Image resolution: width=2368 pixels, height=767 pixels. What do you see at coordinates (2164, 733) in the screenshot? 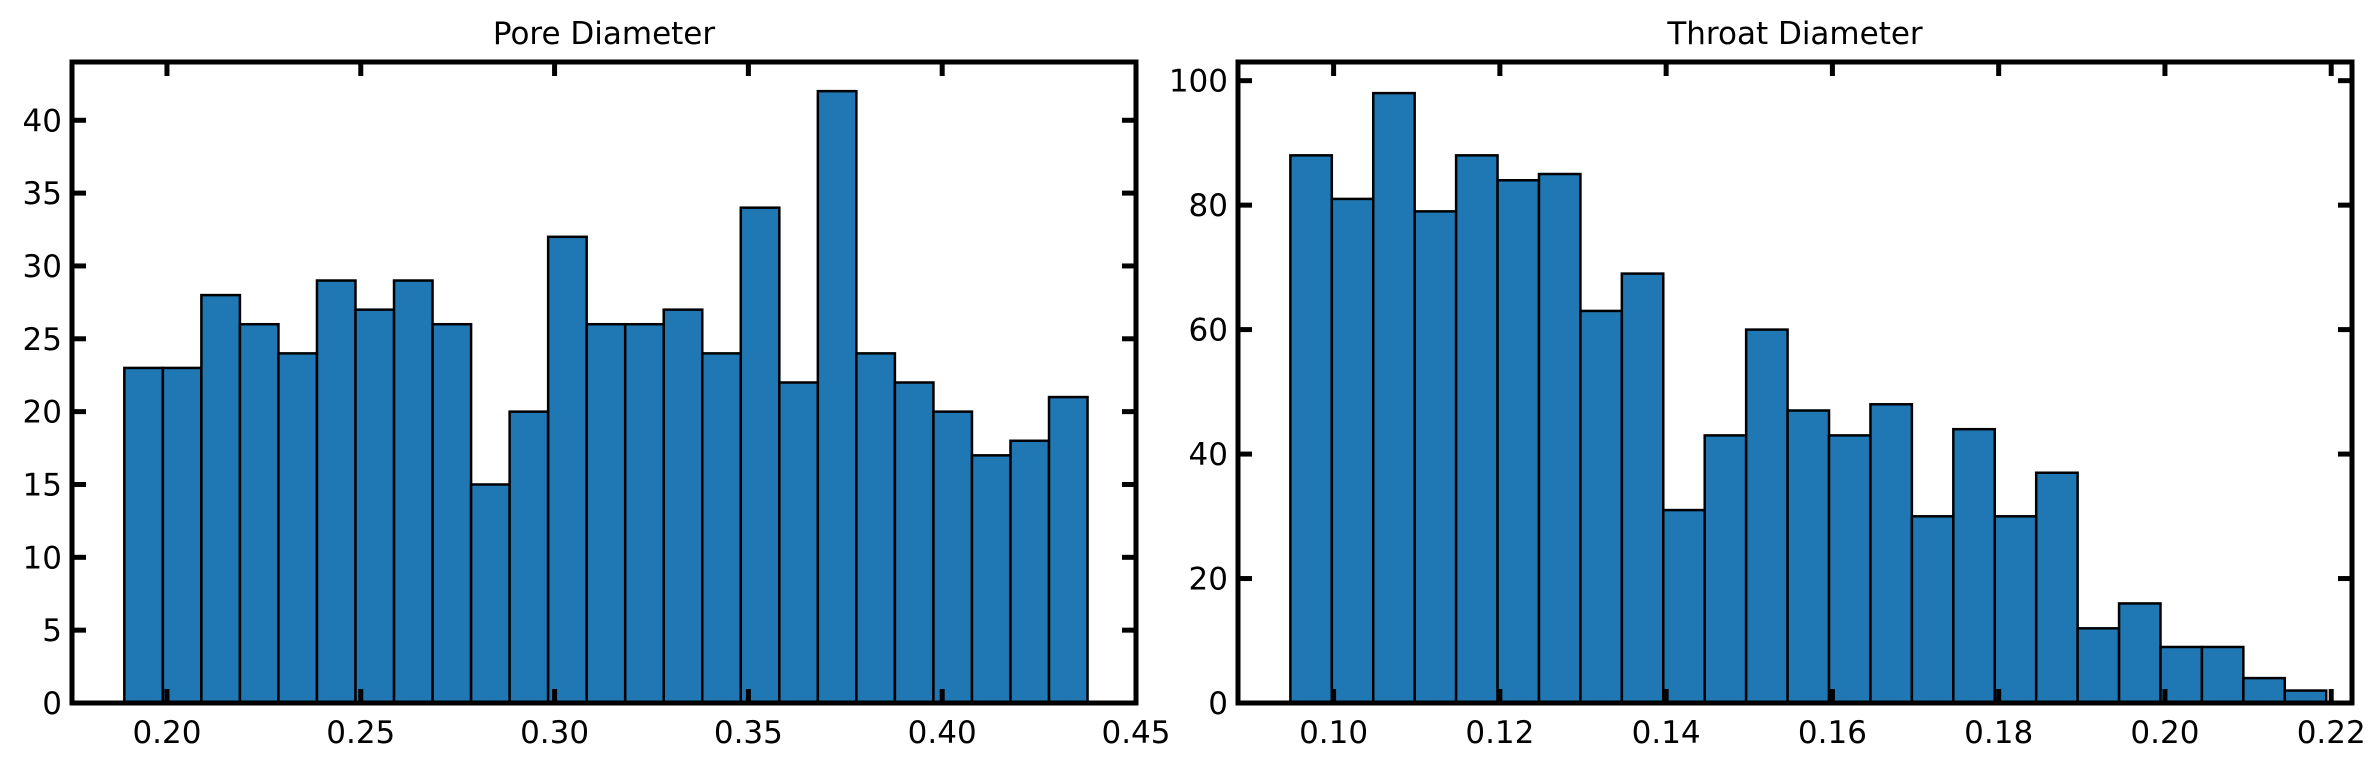
I see `throat-xtick-label-5: 0.20` at bounding box center [2164, 733].